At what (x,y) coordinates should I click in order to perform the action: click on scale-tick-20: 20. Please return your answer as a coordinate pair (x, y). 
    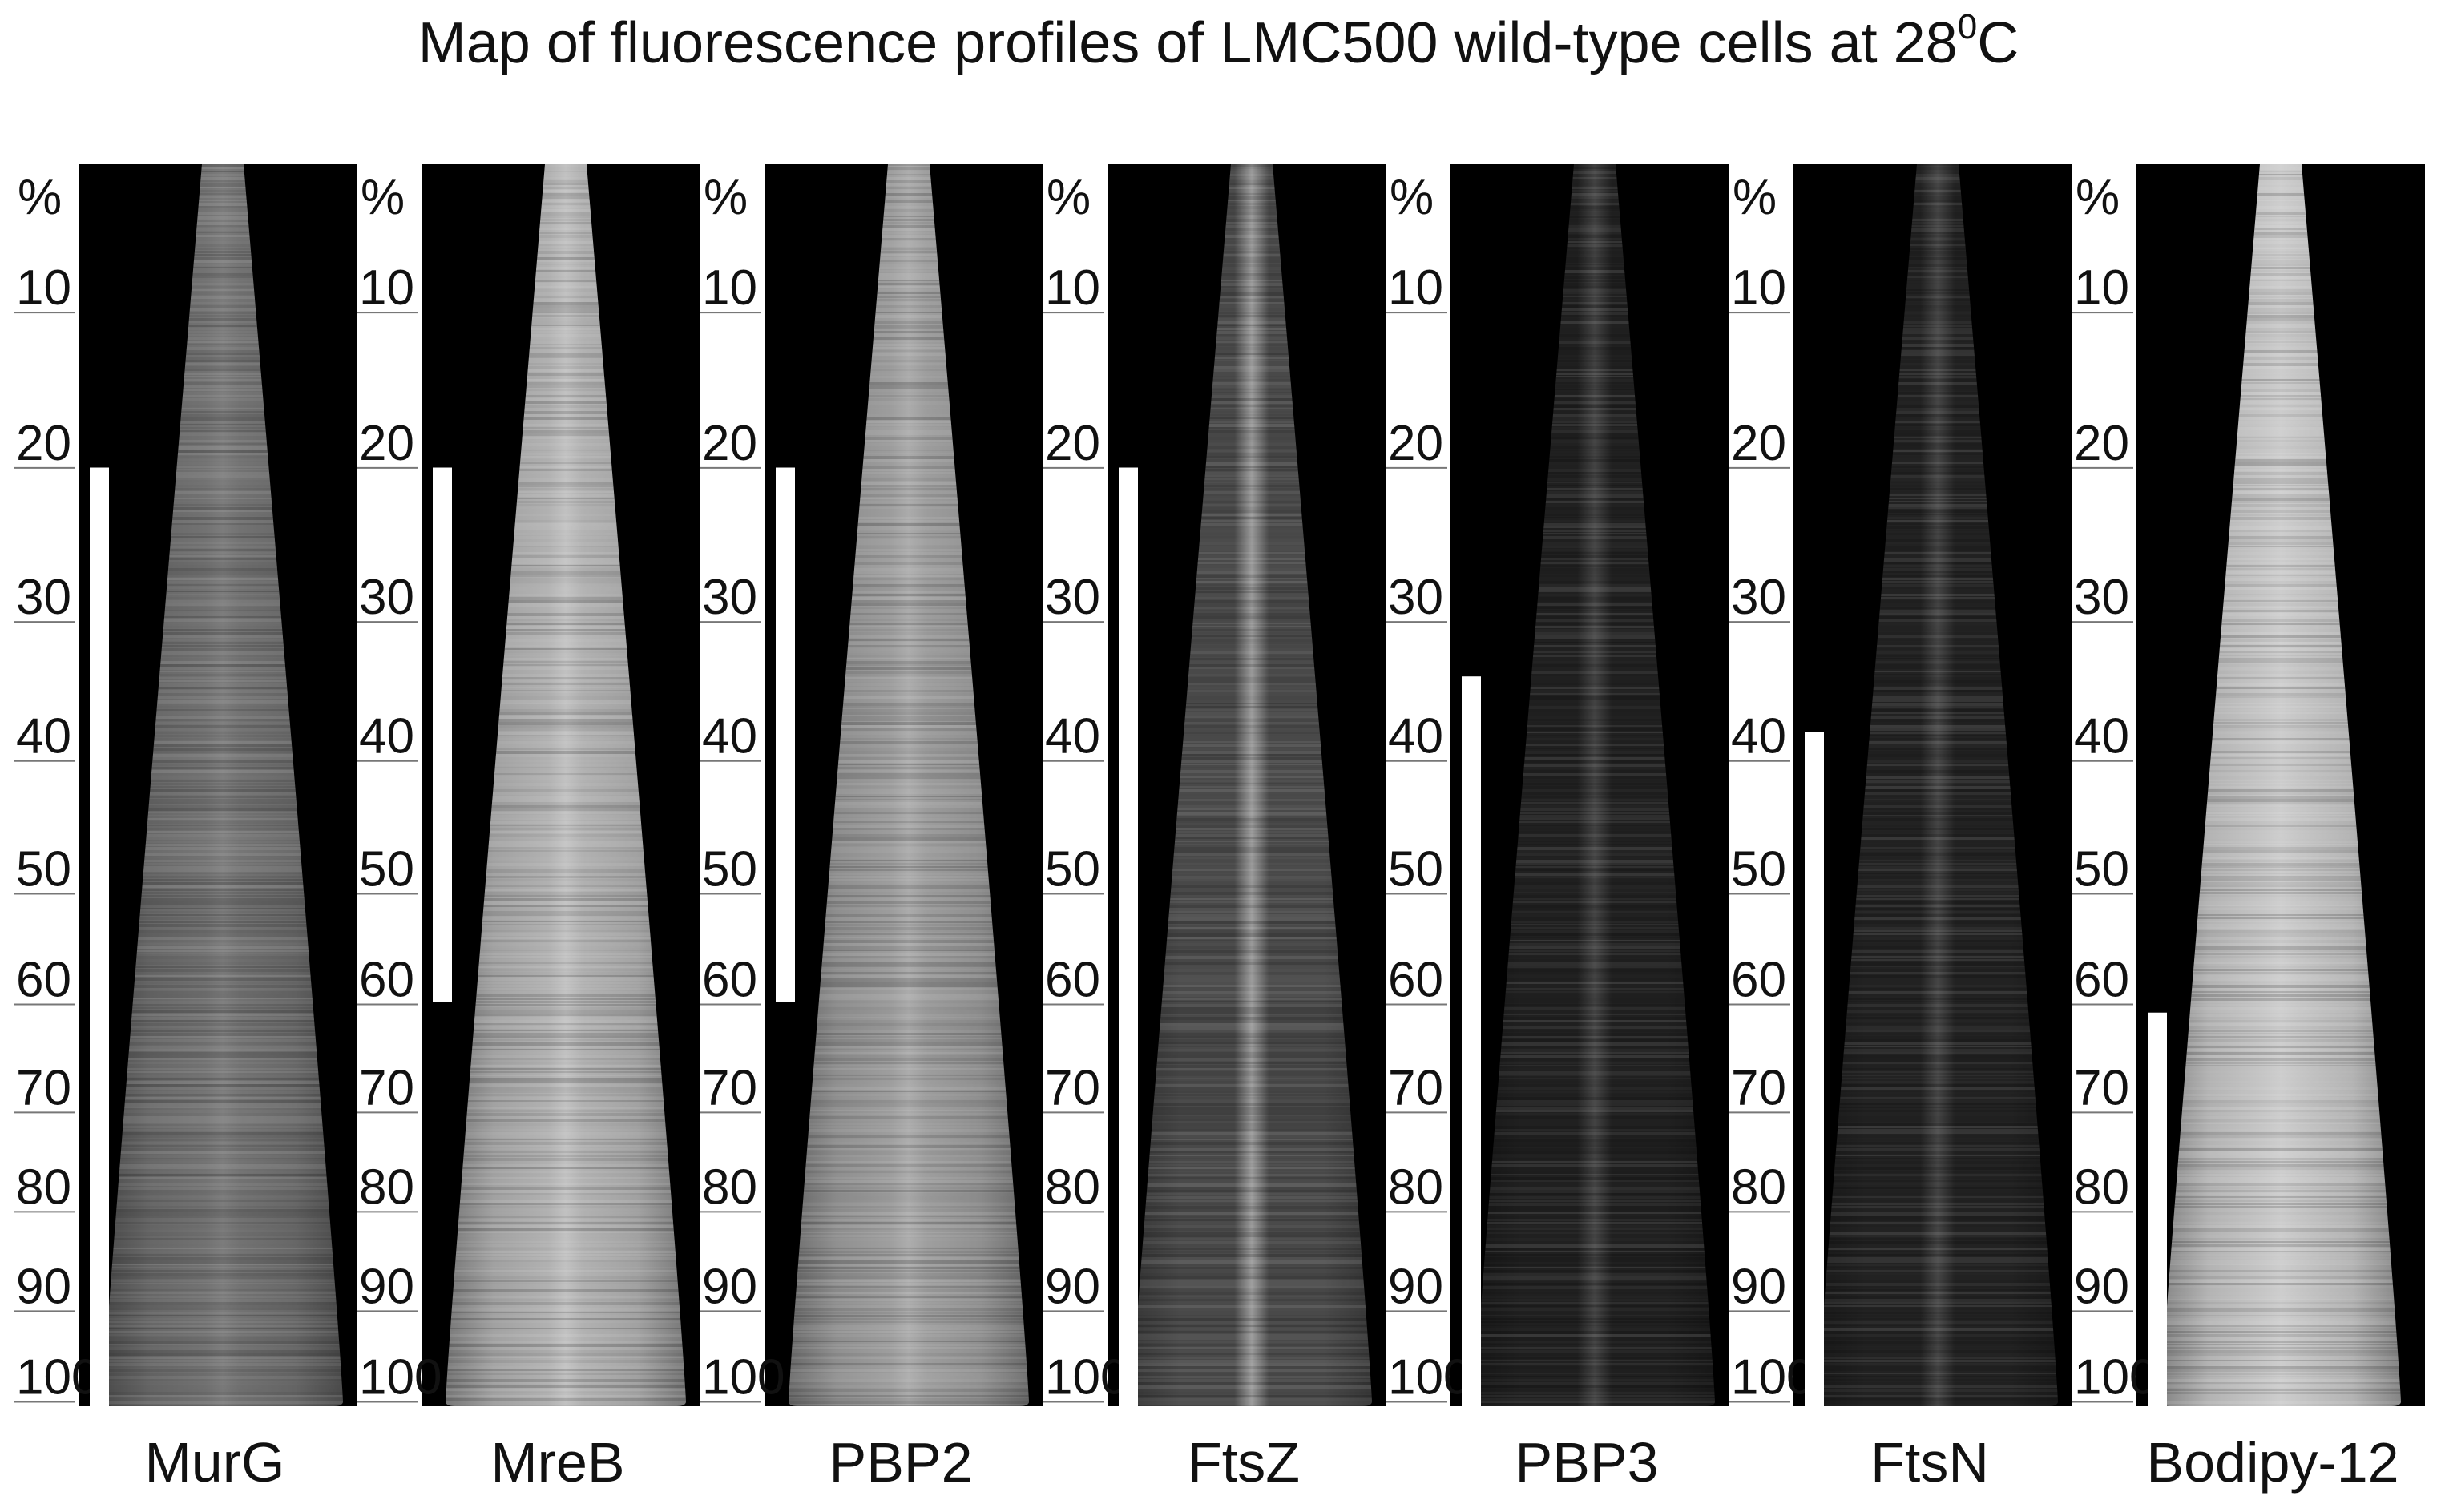
    Looking at the image, I should click on (1073, 443).